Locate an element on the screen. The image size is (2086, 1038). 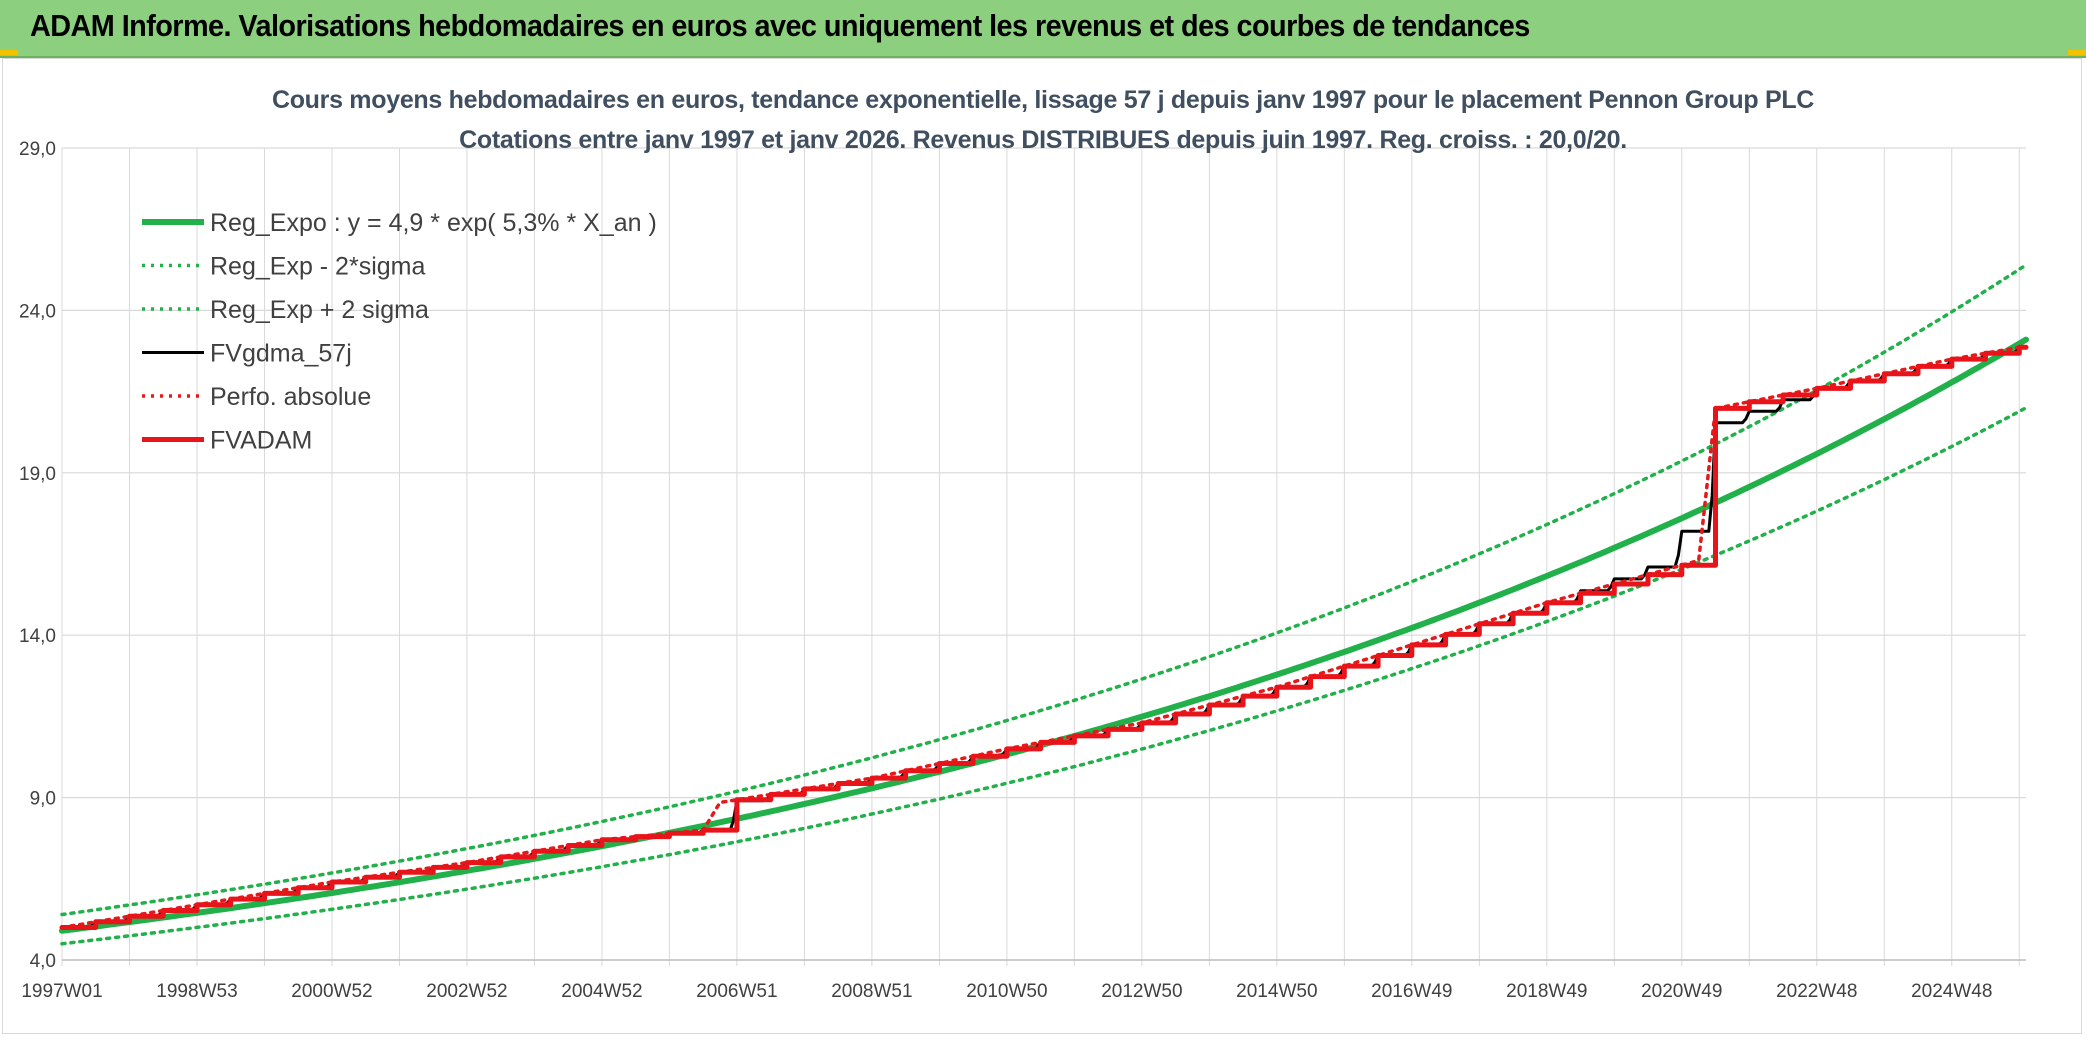
y-tick-label: 4,0 is located at coordinates (43, 961).